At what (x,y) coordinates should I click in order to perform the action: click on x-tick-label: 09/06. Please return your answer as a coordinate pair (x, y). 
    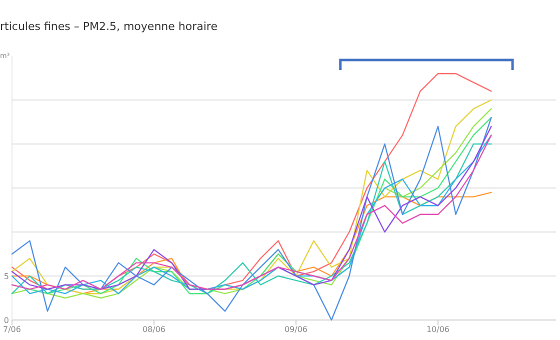
    Looking at the image, I should click on (296, 329).